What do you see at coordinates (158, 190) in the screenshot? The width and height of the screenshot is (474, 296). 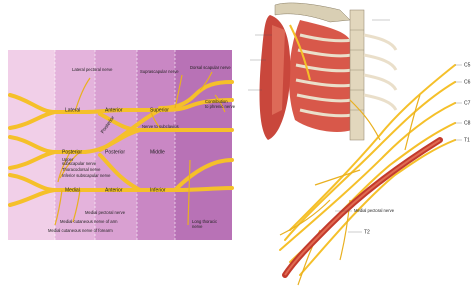 I see `trunk-label: Inferior` at bounding box center [158, 190].